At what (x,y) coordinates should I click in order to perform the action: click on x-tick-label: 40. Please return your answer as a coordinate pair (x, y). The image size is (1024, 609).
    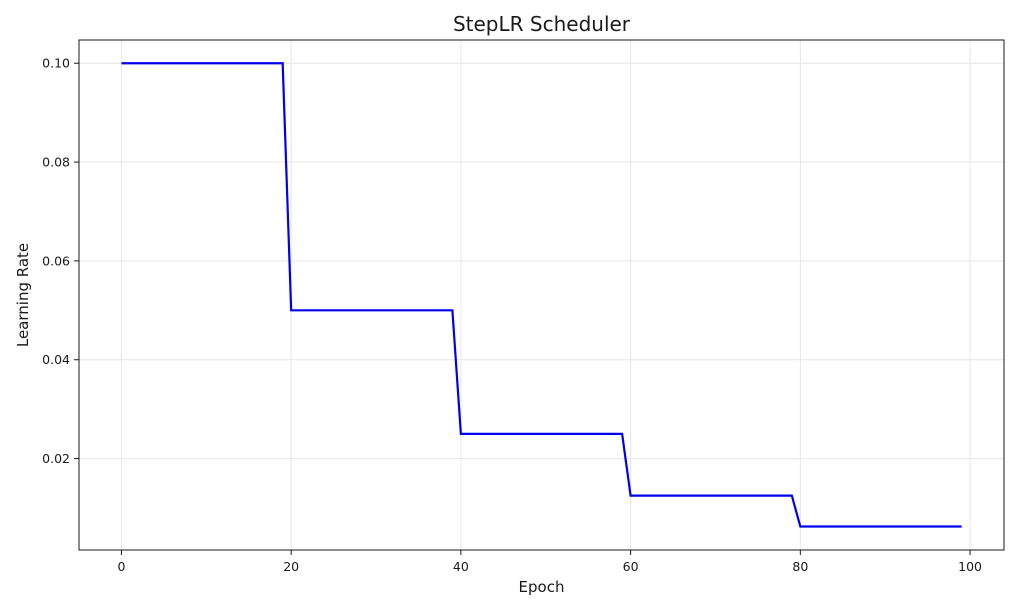
    Looking at the image, I should click on (461, 566).